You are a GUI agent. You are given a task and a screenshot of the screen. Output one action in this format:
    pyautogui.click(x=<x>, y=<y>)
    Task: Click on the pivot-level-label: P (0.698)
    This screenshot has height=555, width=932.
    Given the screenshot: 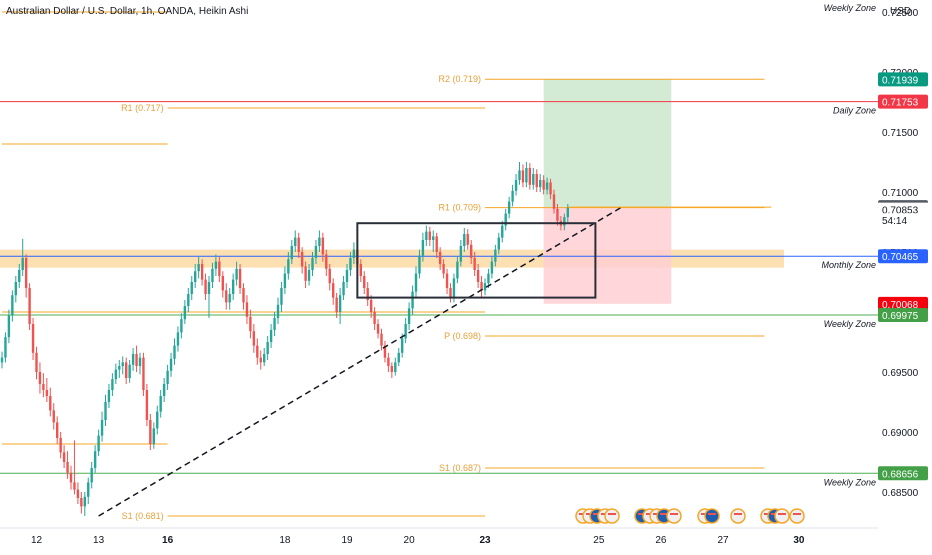 What is the action you would take?
    pyautogui.click(x=462, y=336)
    